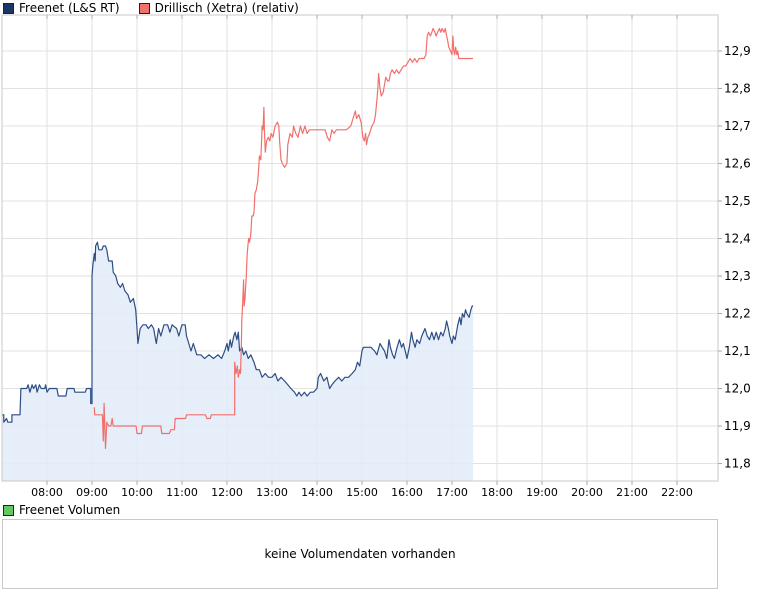 The height and width of the screenshot is (598, 760). I want to click on y-axis-tick-label: 12,4, so click(737, 239).